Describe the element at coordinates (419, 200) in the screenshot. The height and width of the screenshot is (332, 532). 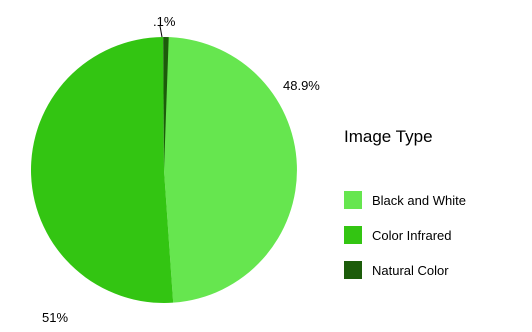
I see `legend-label-black-and-white: Black and White` at that location.